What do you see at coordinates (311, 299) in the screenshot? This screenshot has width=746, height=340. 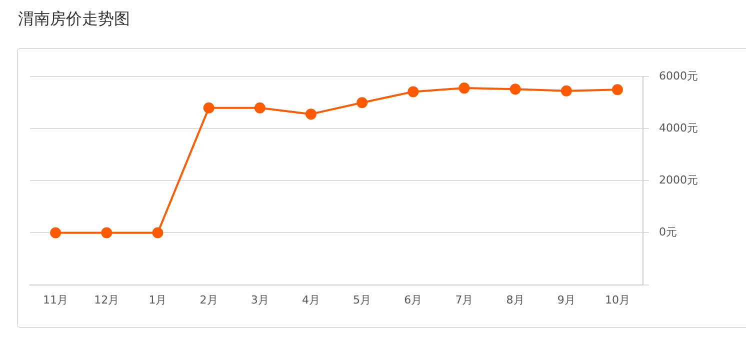 I see `x-tick-label: 4月` at bounding box center [311, 299].